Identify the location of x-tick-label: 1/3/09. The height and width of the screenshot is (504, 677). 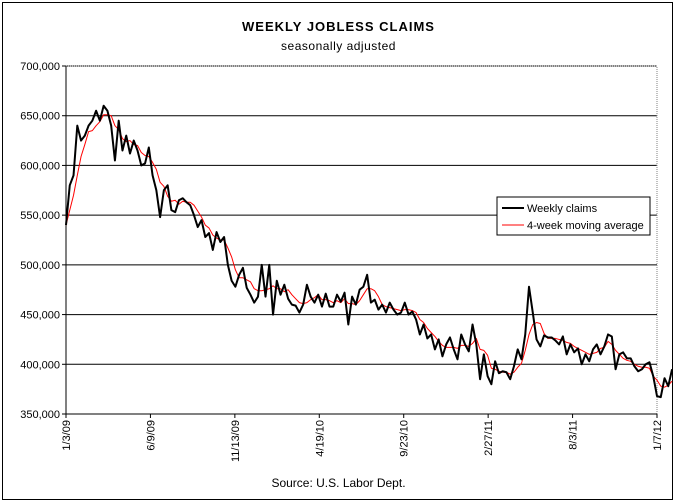
(67, 435).